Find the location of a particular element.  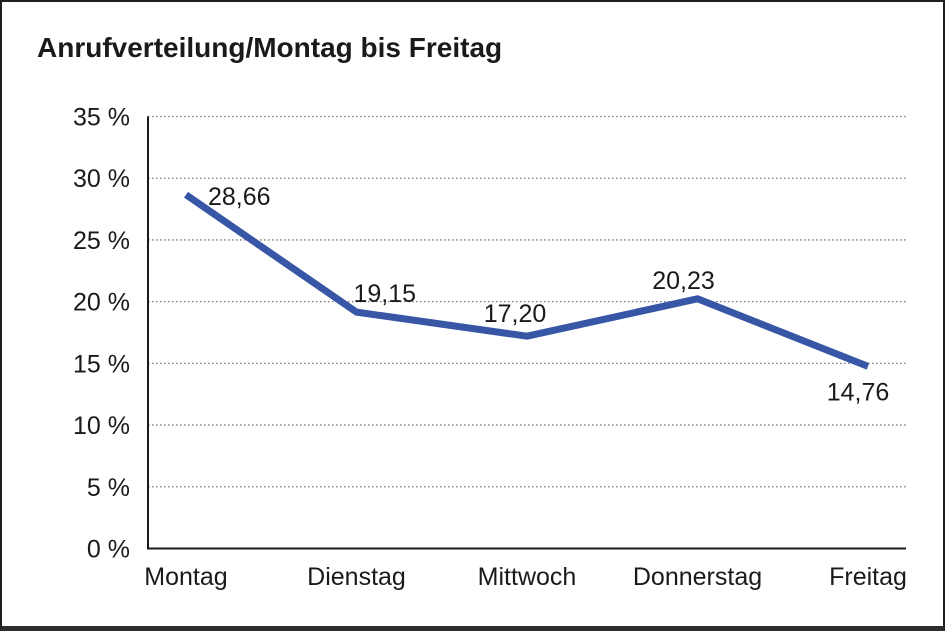

x-axis-label: Montag is located at coordinates (185, 577).